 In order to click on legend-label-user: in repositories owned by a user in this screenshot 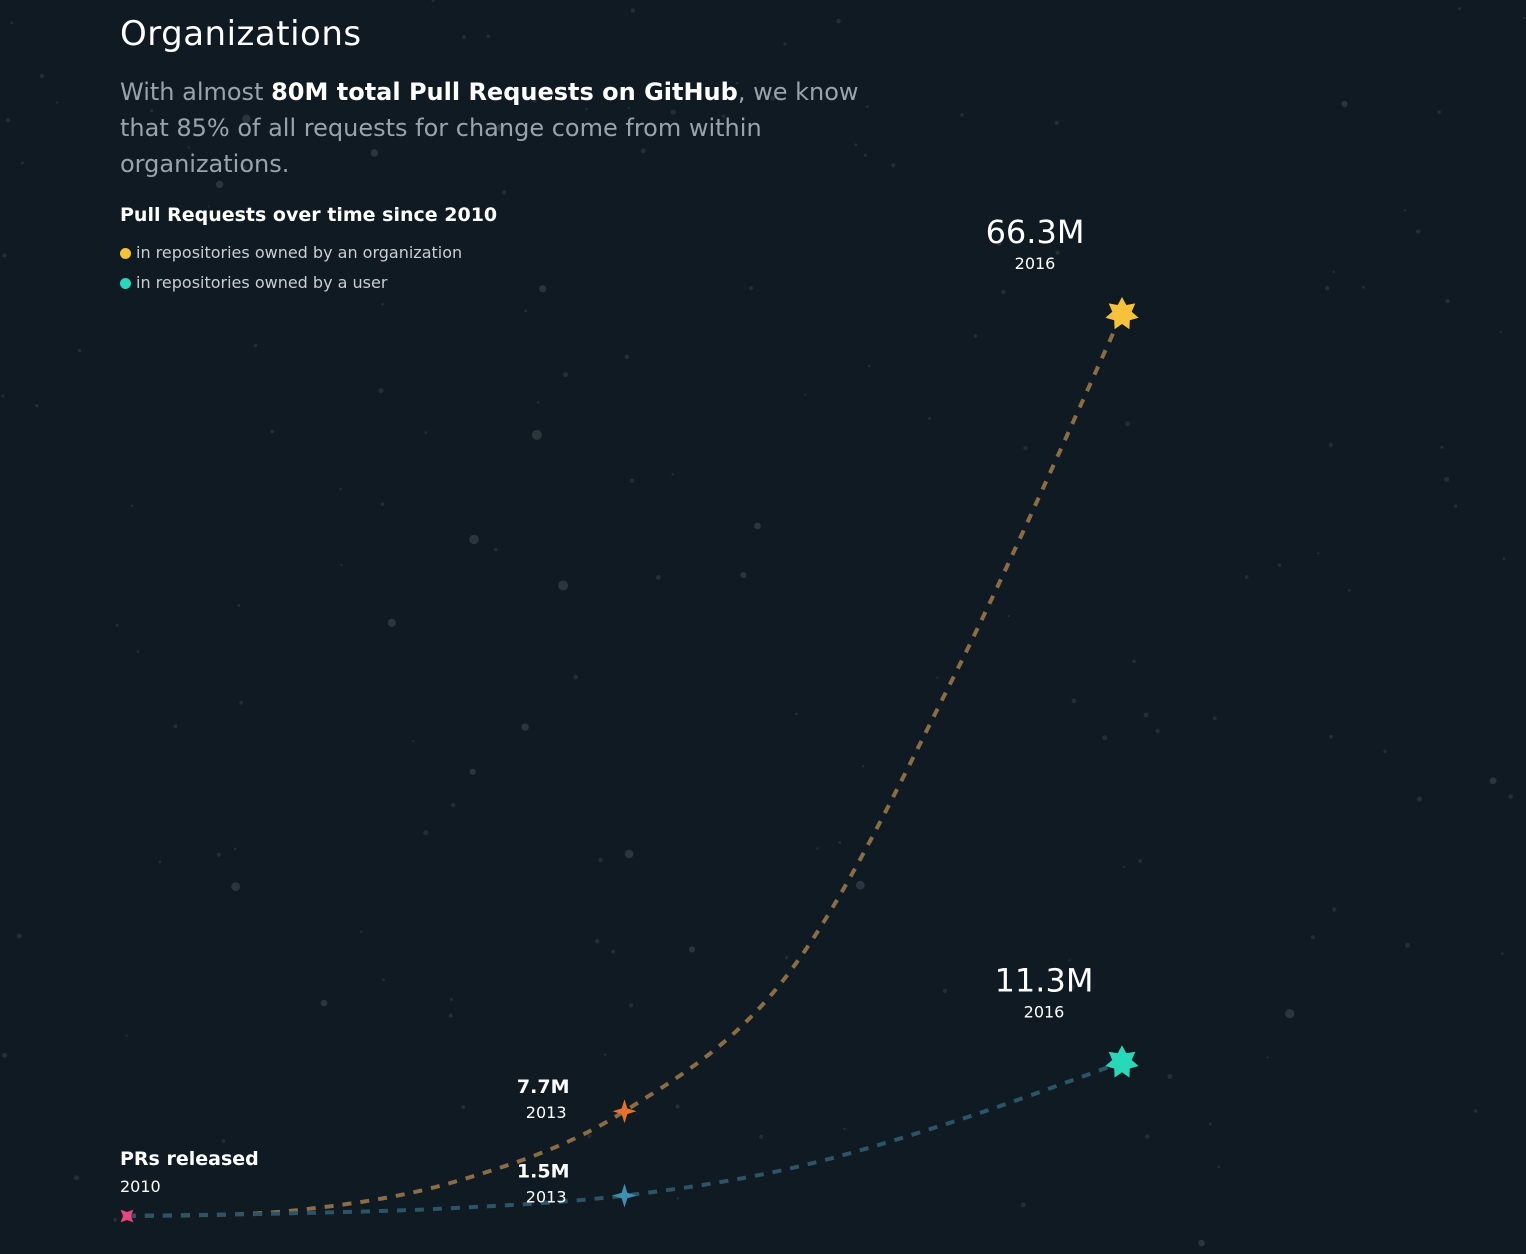, I will do `click(262, 282)`.